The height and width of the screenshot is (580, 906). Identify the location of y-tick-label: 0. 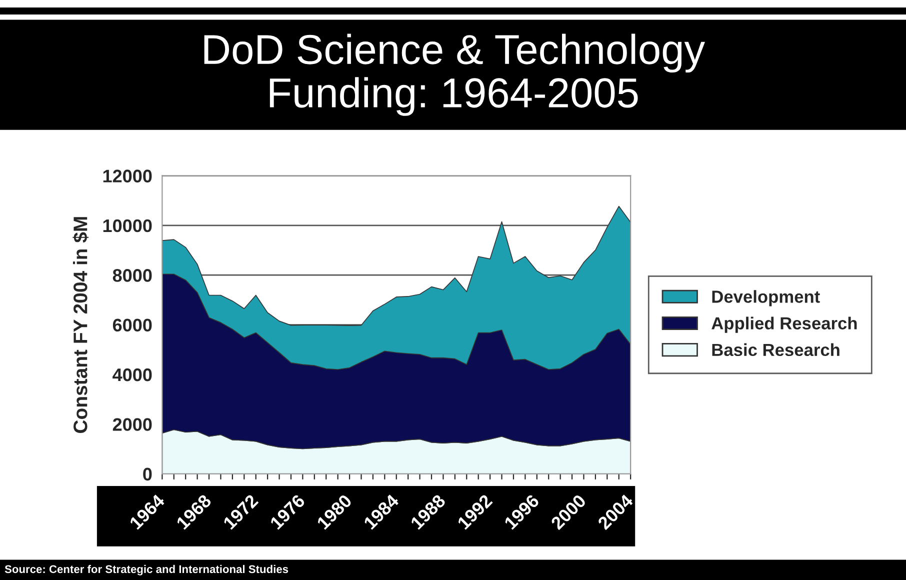
(147, 474).